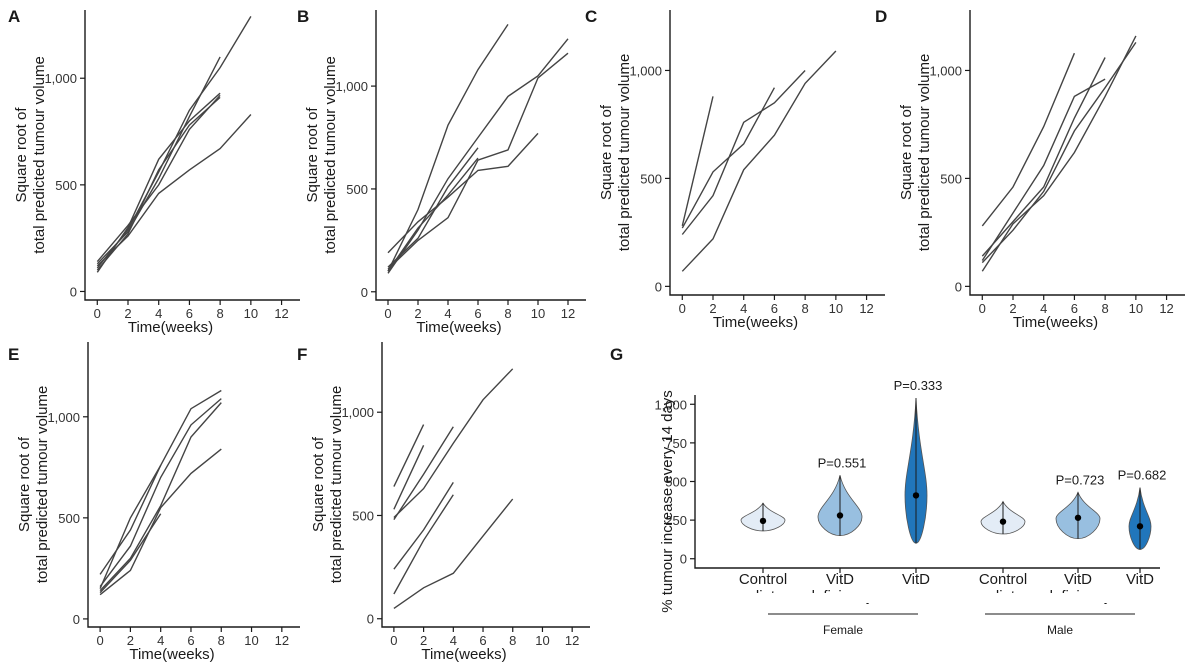 This screenshot has height=672, width=1192. I want to click on p-value-label: P=0.333, so click(918, 385).